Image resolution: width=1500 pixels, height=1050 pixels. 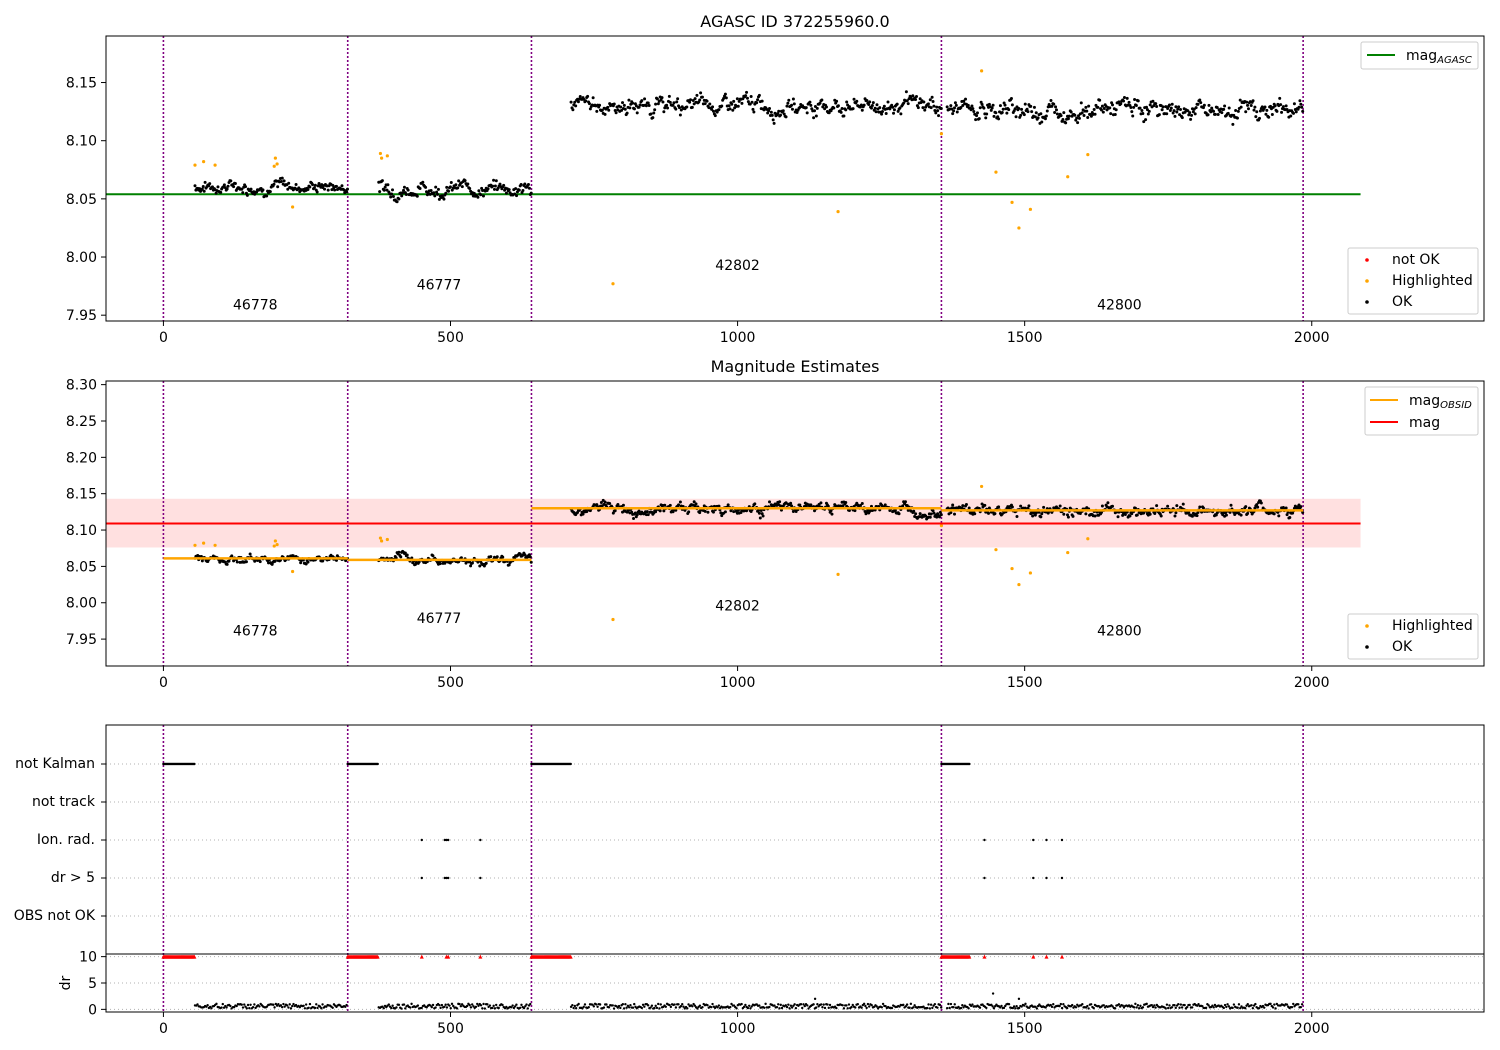 I want to click on dr-clipped-marker, so click(x=984, y=956).